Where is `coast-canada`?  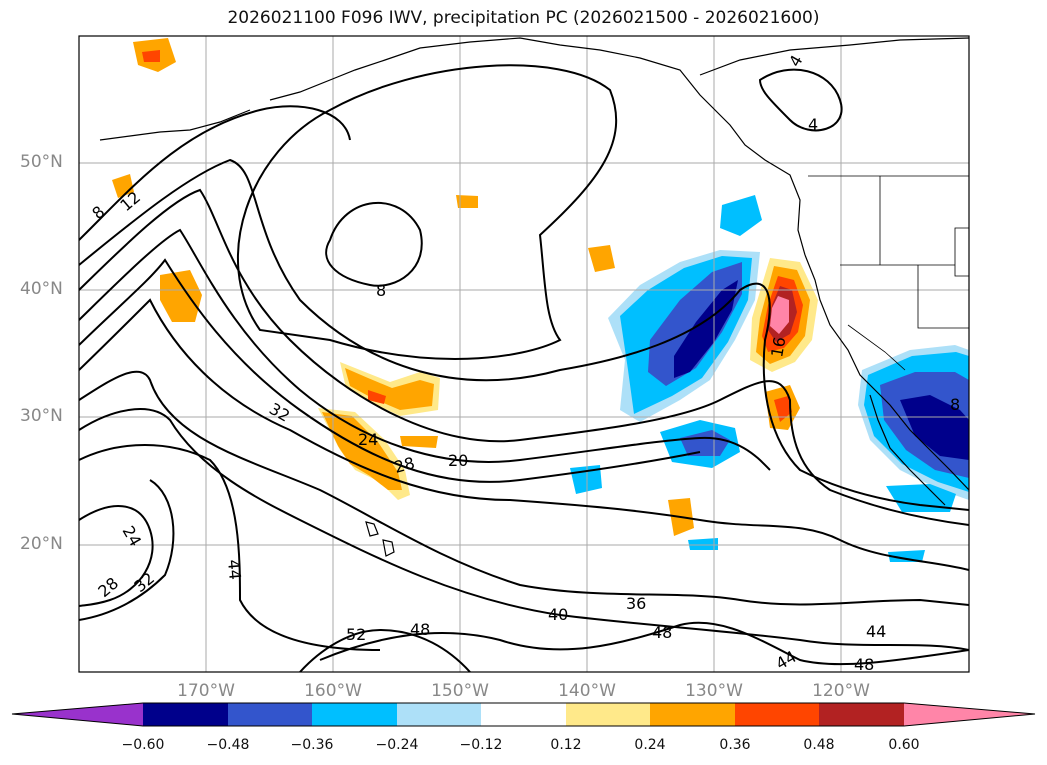 coast-canada is located at coordinates (834, 56).